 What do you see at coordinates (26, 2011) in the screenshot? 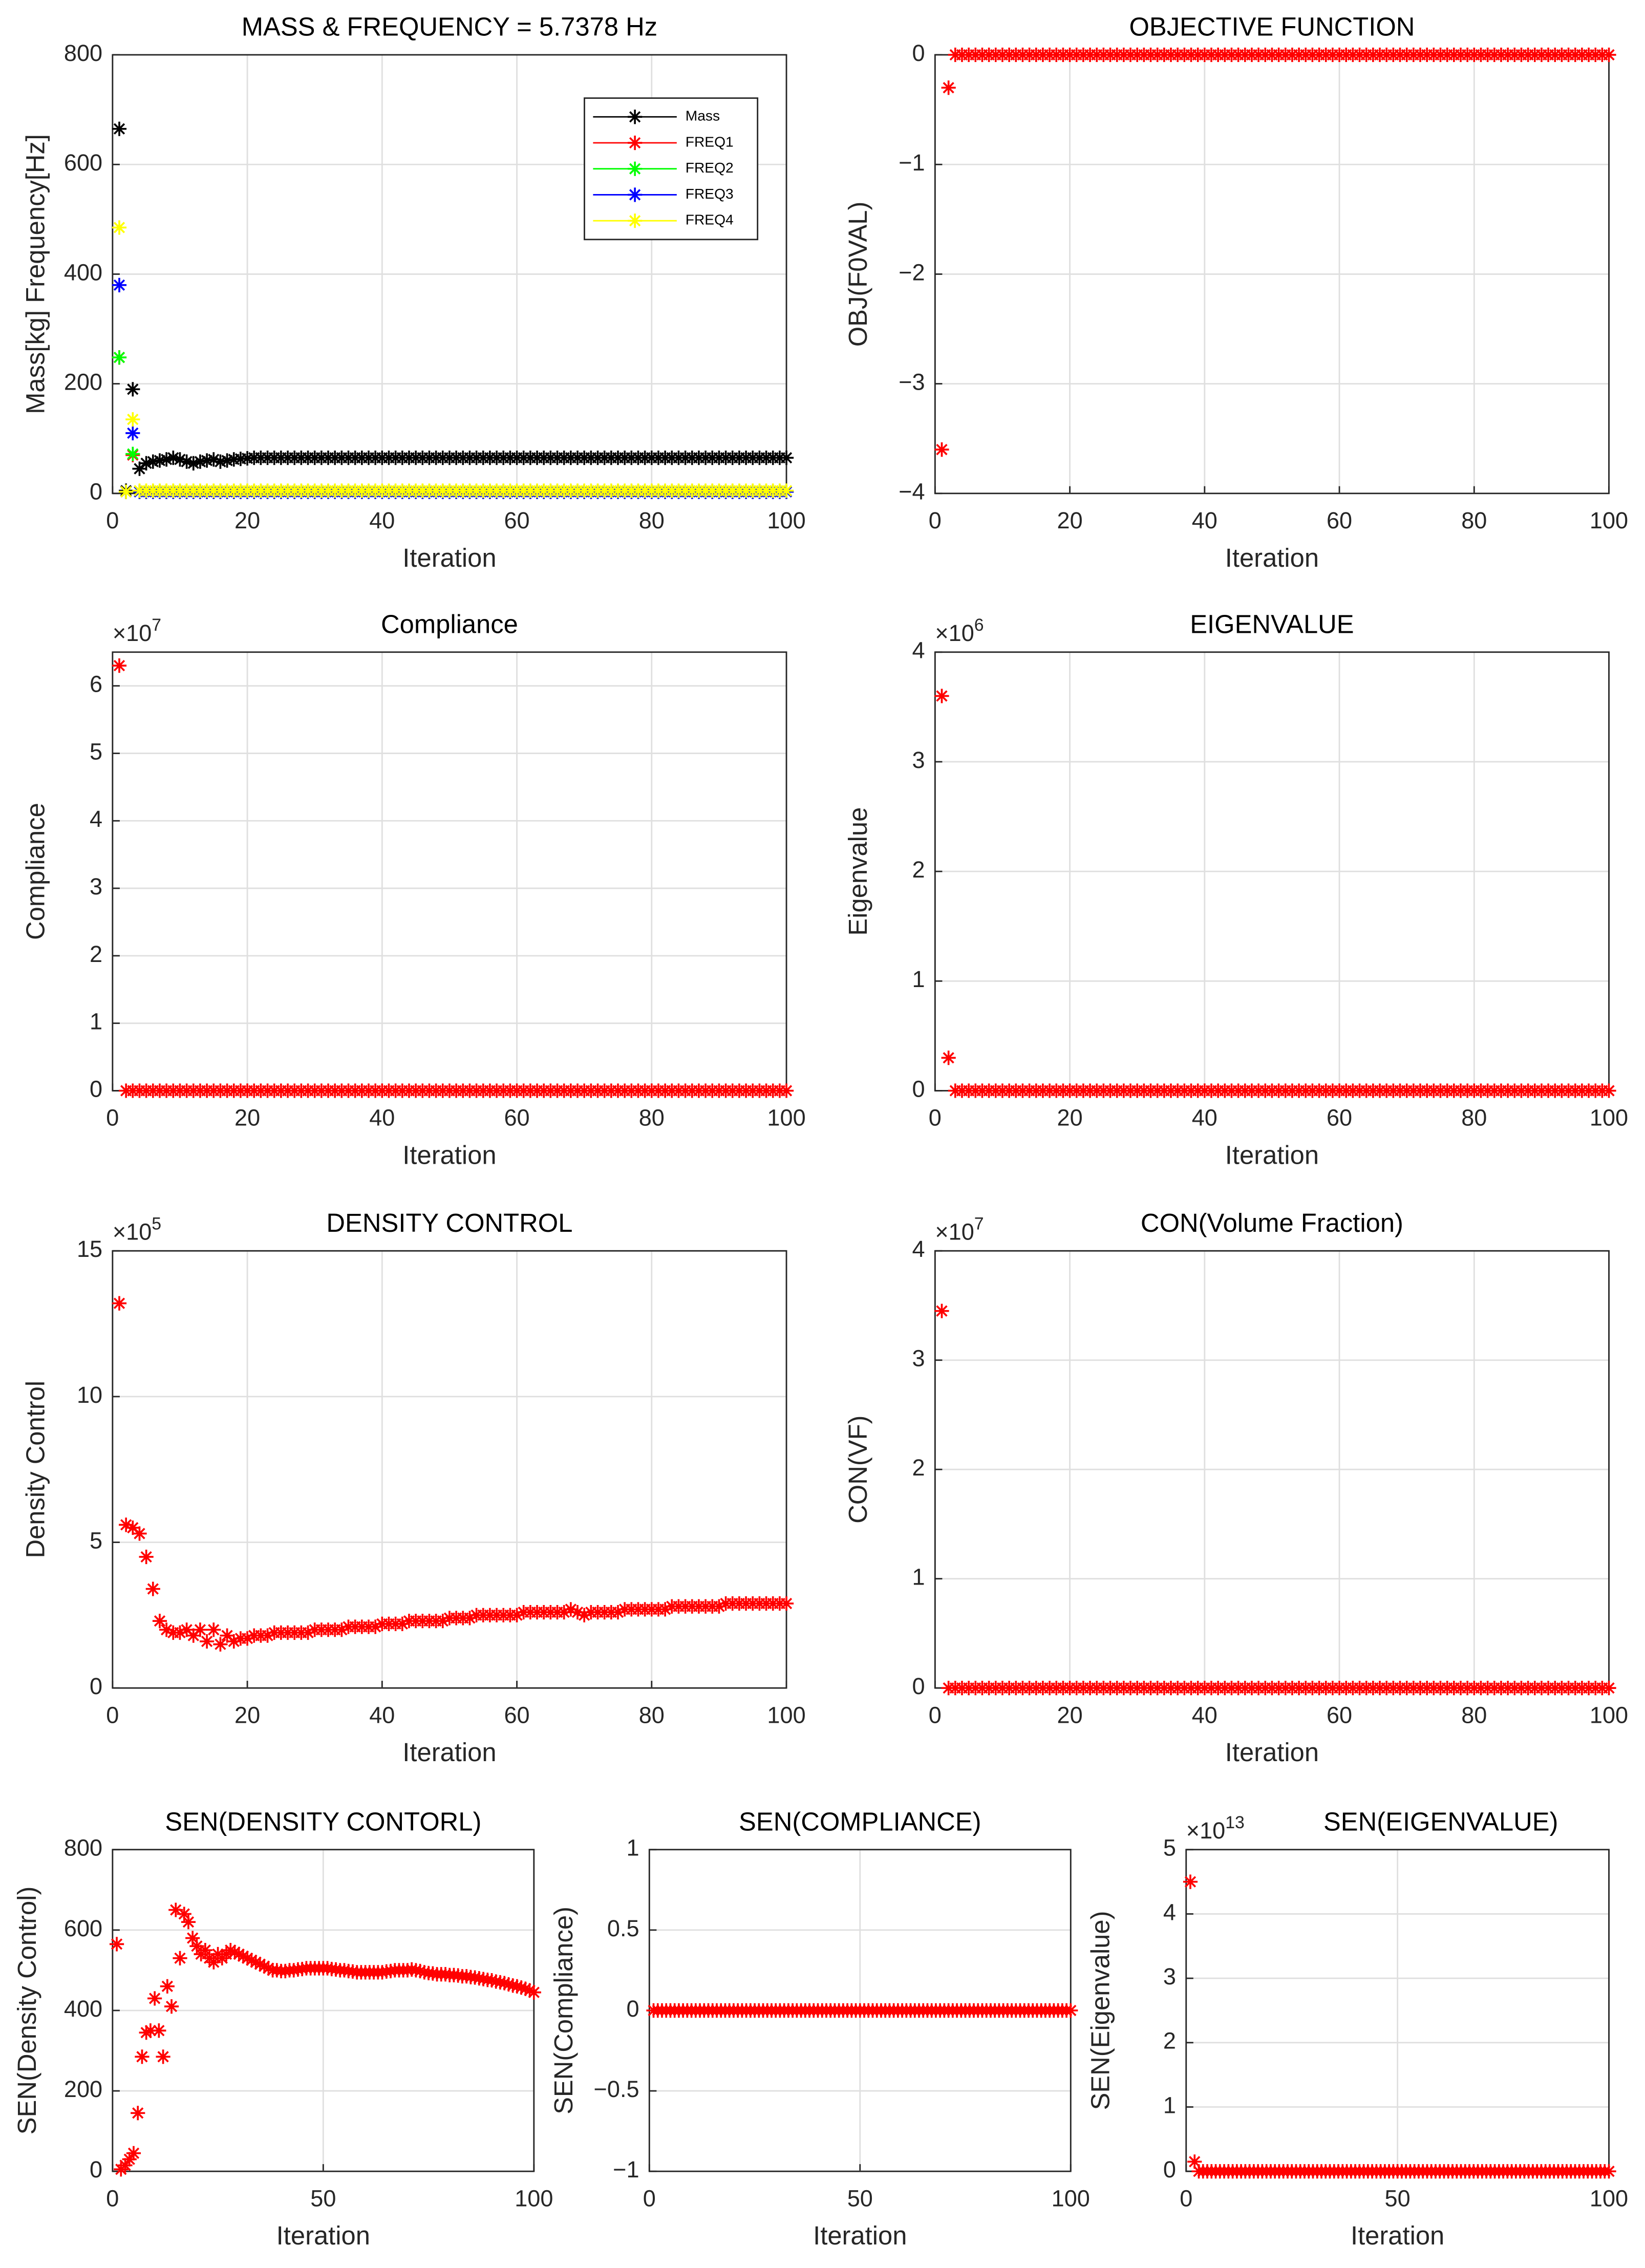
I see `y-axis-label: SEN(Density Control)` at bounding box center [26, 2011].